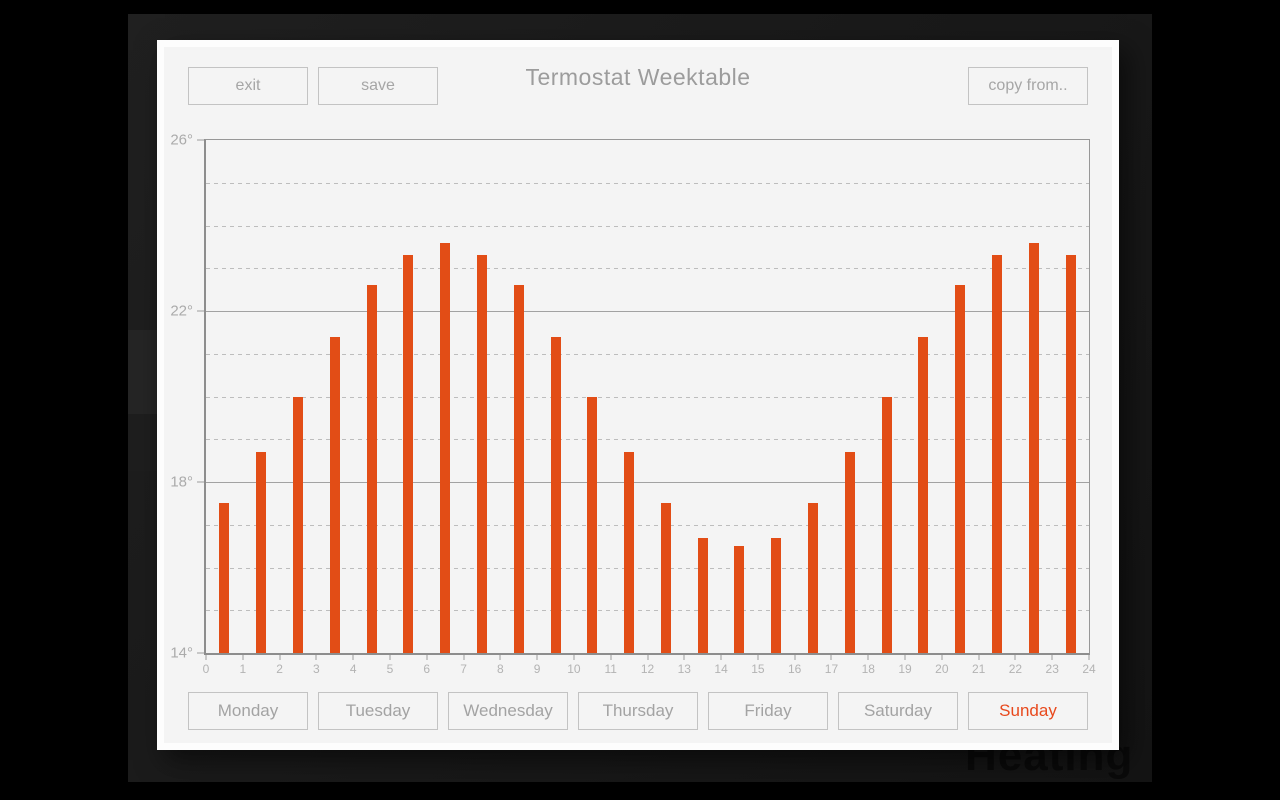 This screenshot has width=1280, height=800. I want to click on y-axis-label-22: 22°, so click(181, 311).